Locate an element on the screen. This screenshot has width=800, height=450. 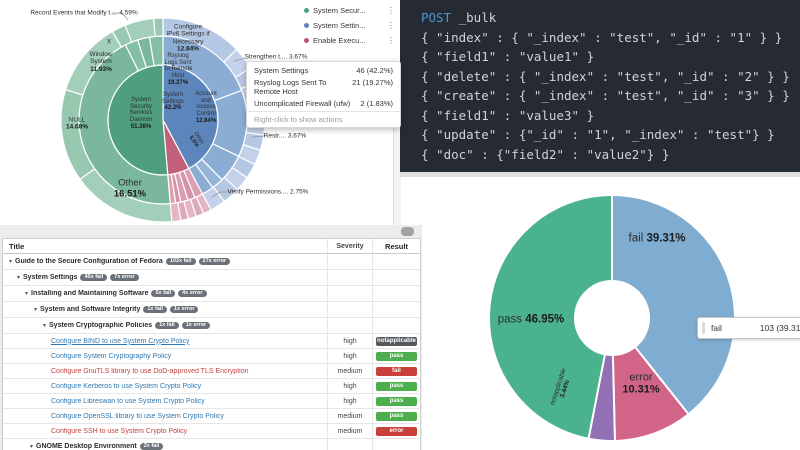
chart-label: Rsyslog Logs Sent To Remote Host 19.27% is located at coordinates (178, 70).